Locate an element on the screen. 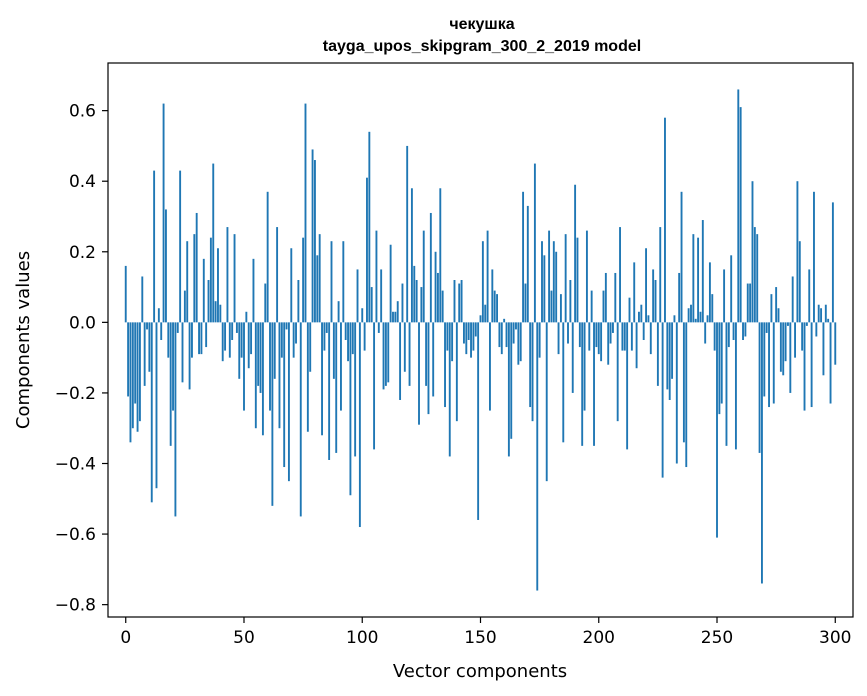 This screenshot has width=867, height=696. y-axis-label: Components values is located at coordinates (23, 340).